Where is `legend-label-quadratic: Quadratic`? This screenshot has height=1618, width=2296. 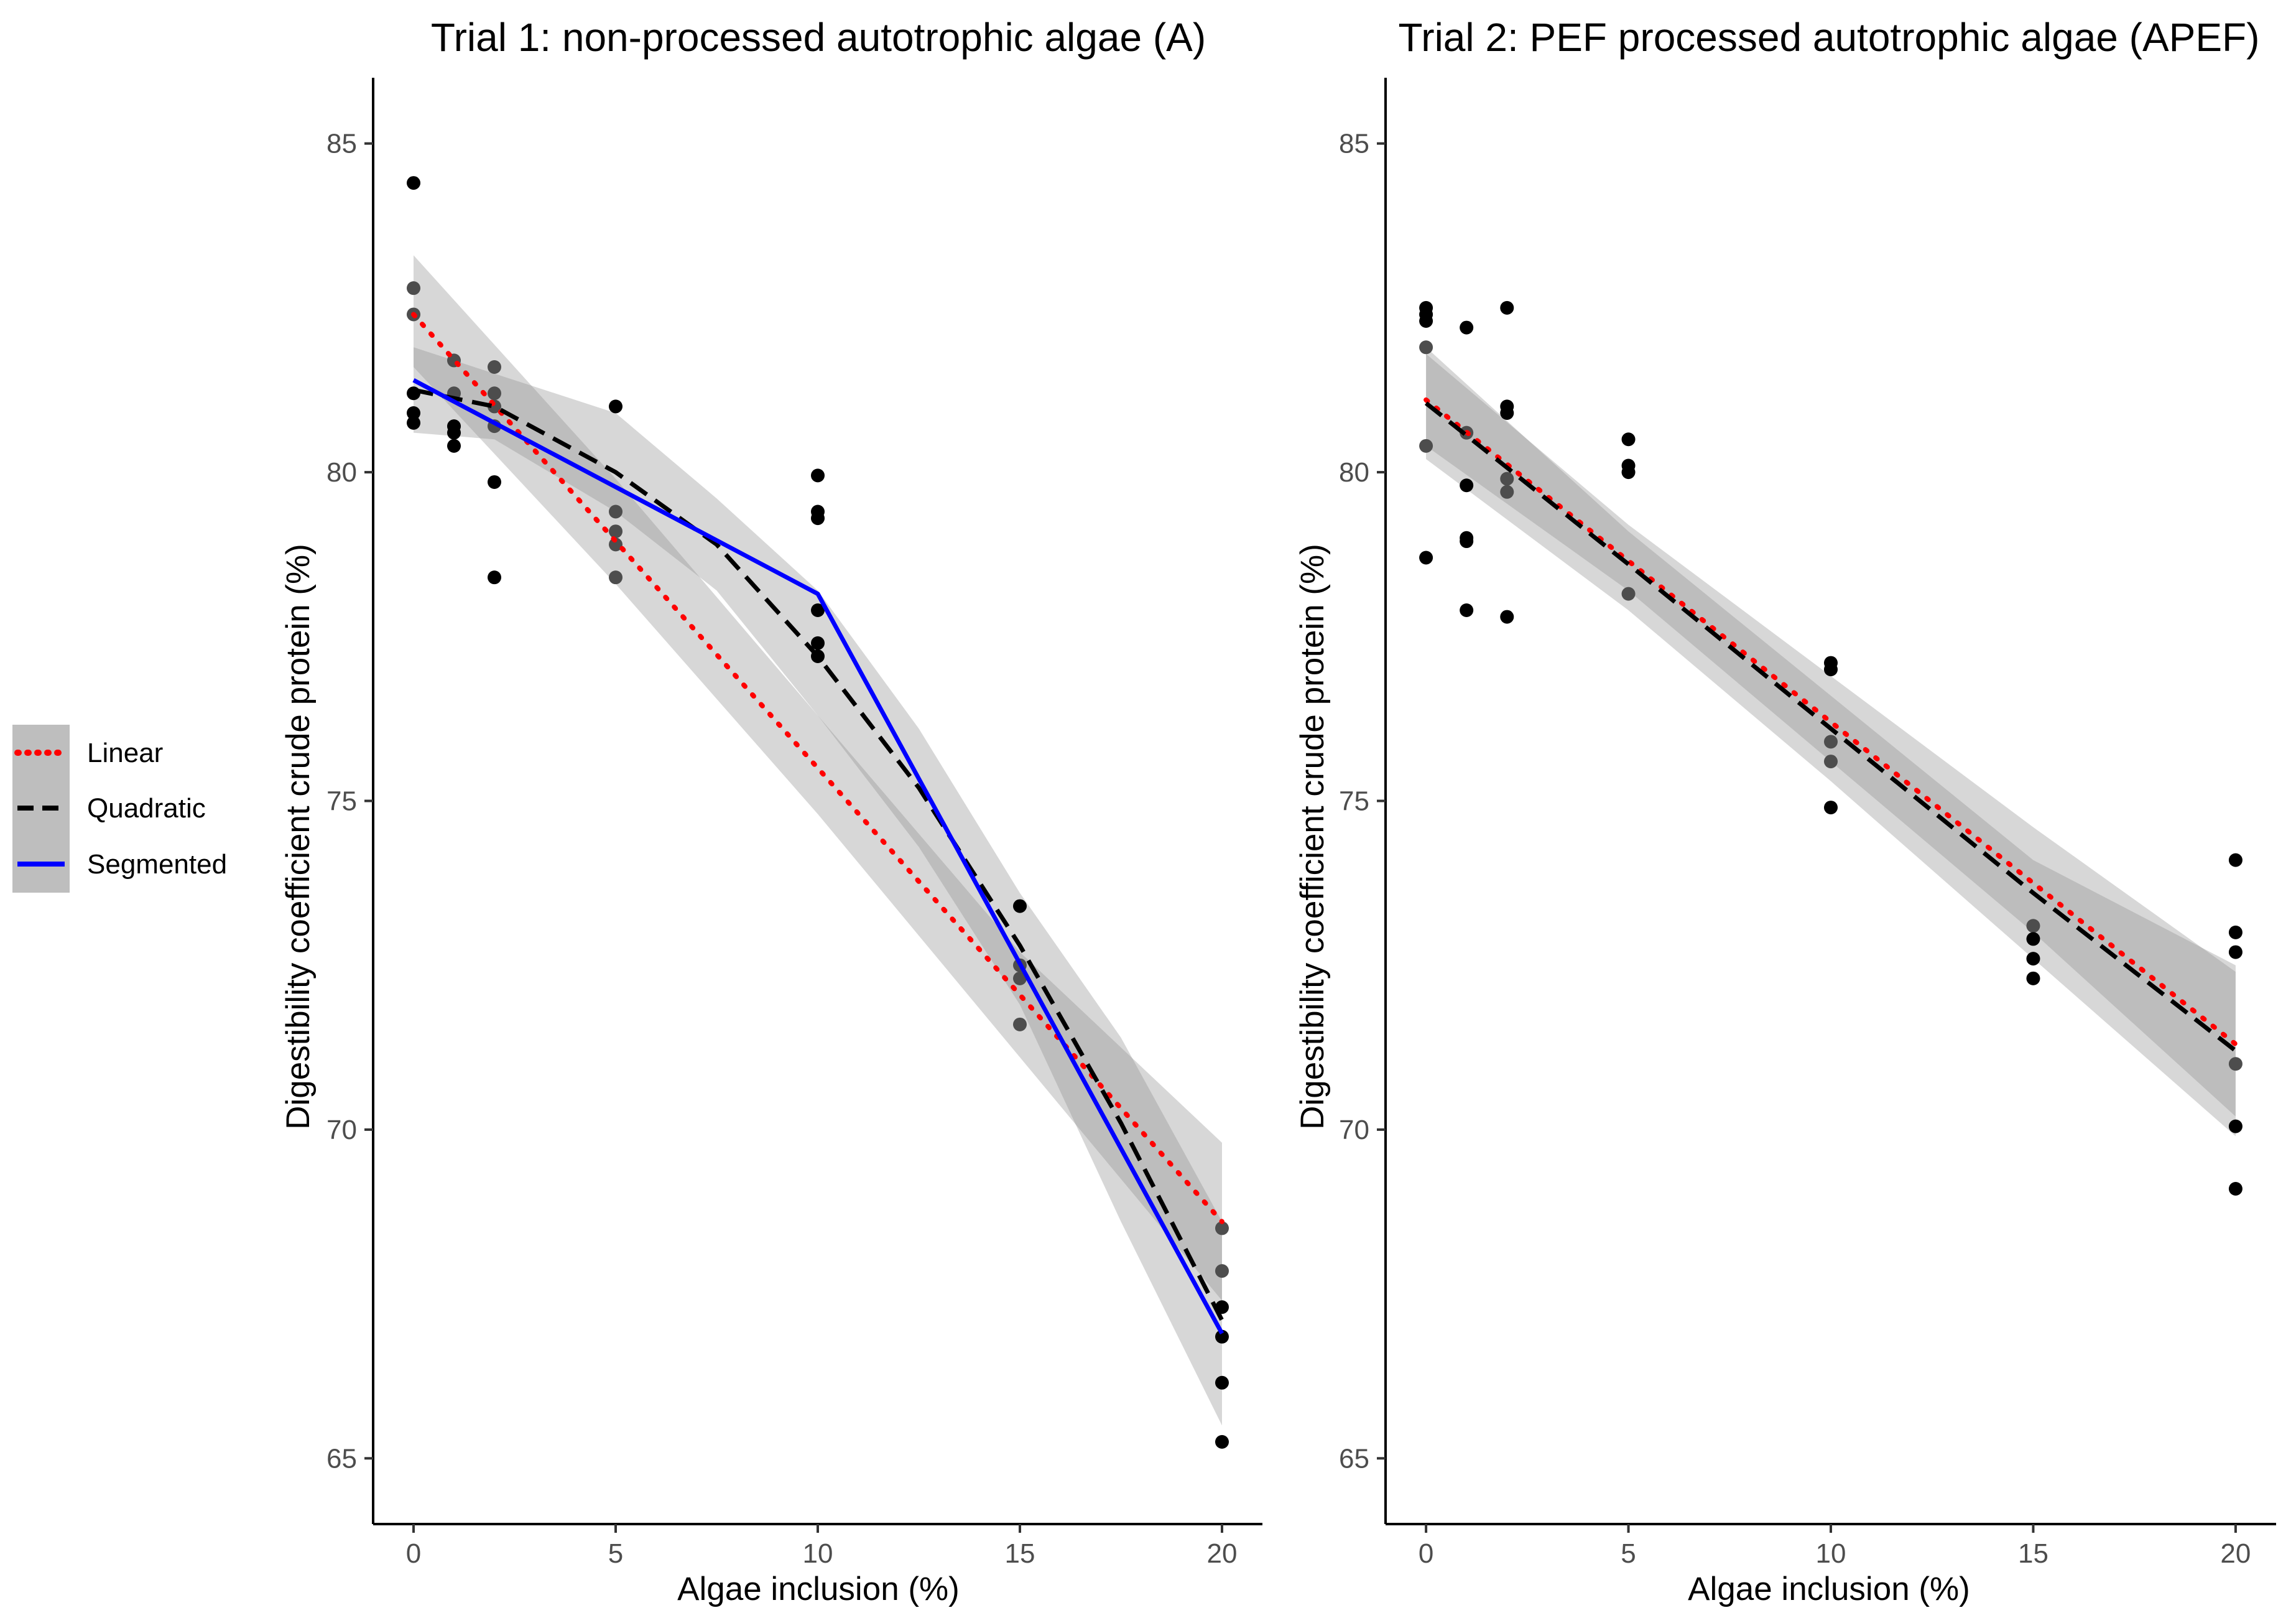 legend-label-quadratic: Quadratic is located at coordinates (146, 808).